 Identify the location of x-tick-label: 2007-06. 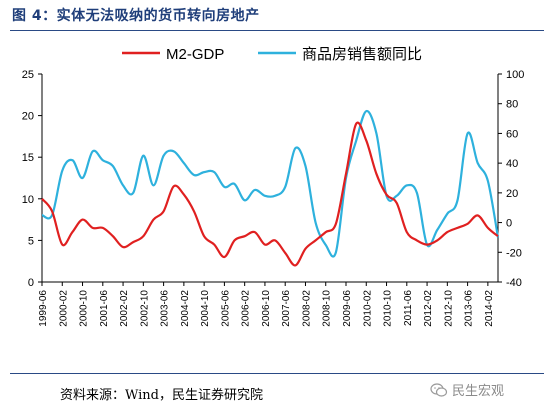
(286, 308).